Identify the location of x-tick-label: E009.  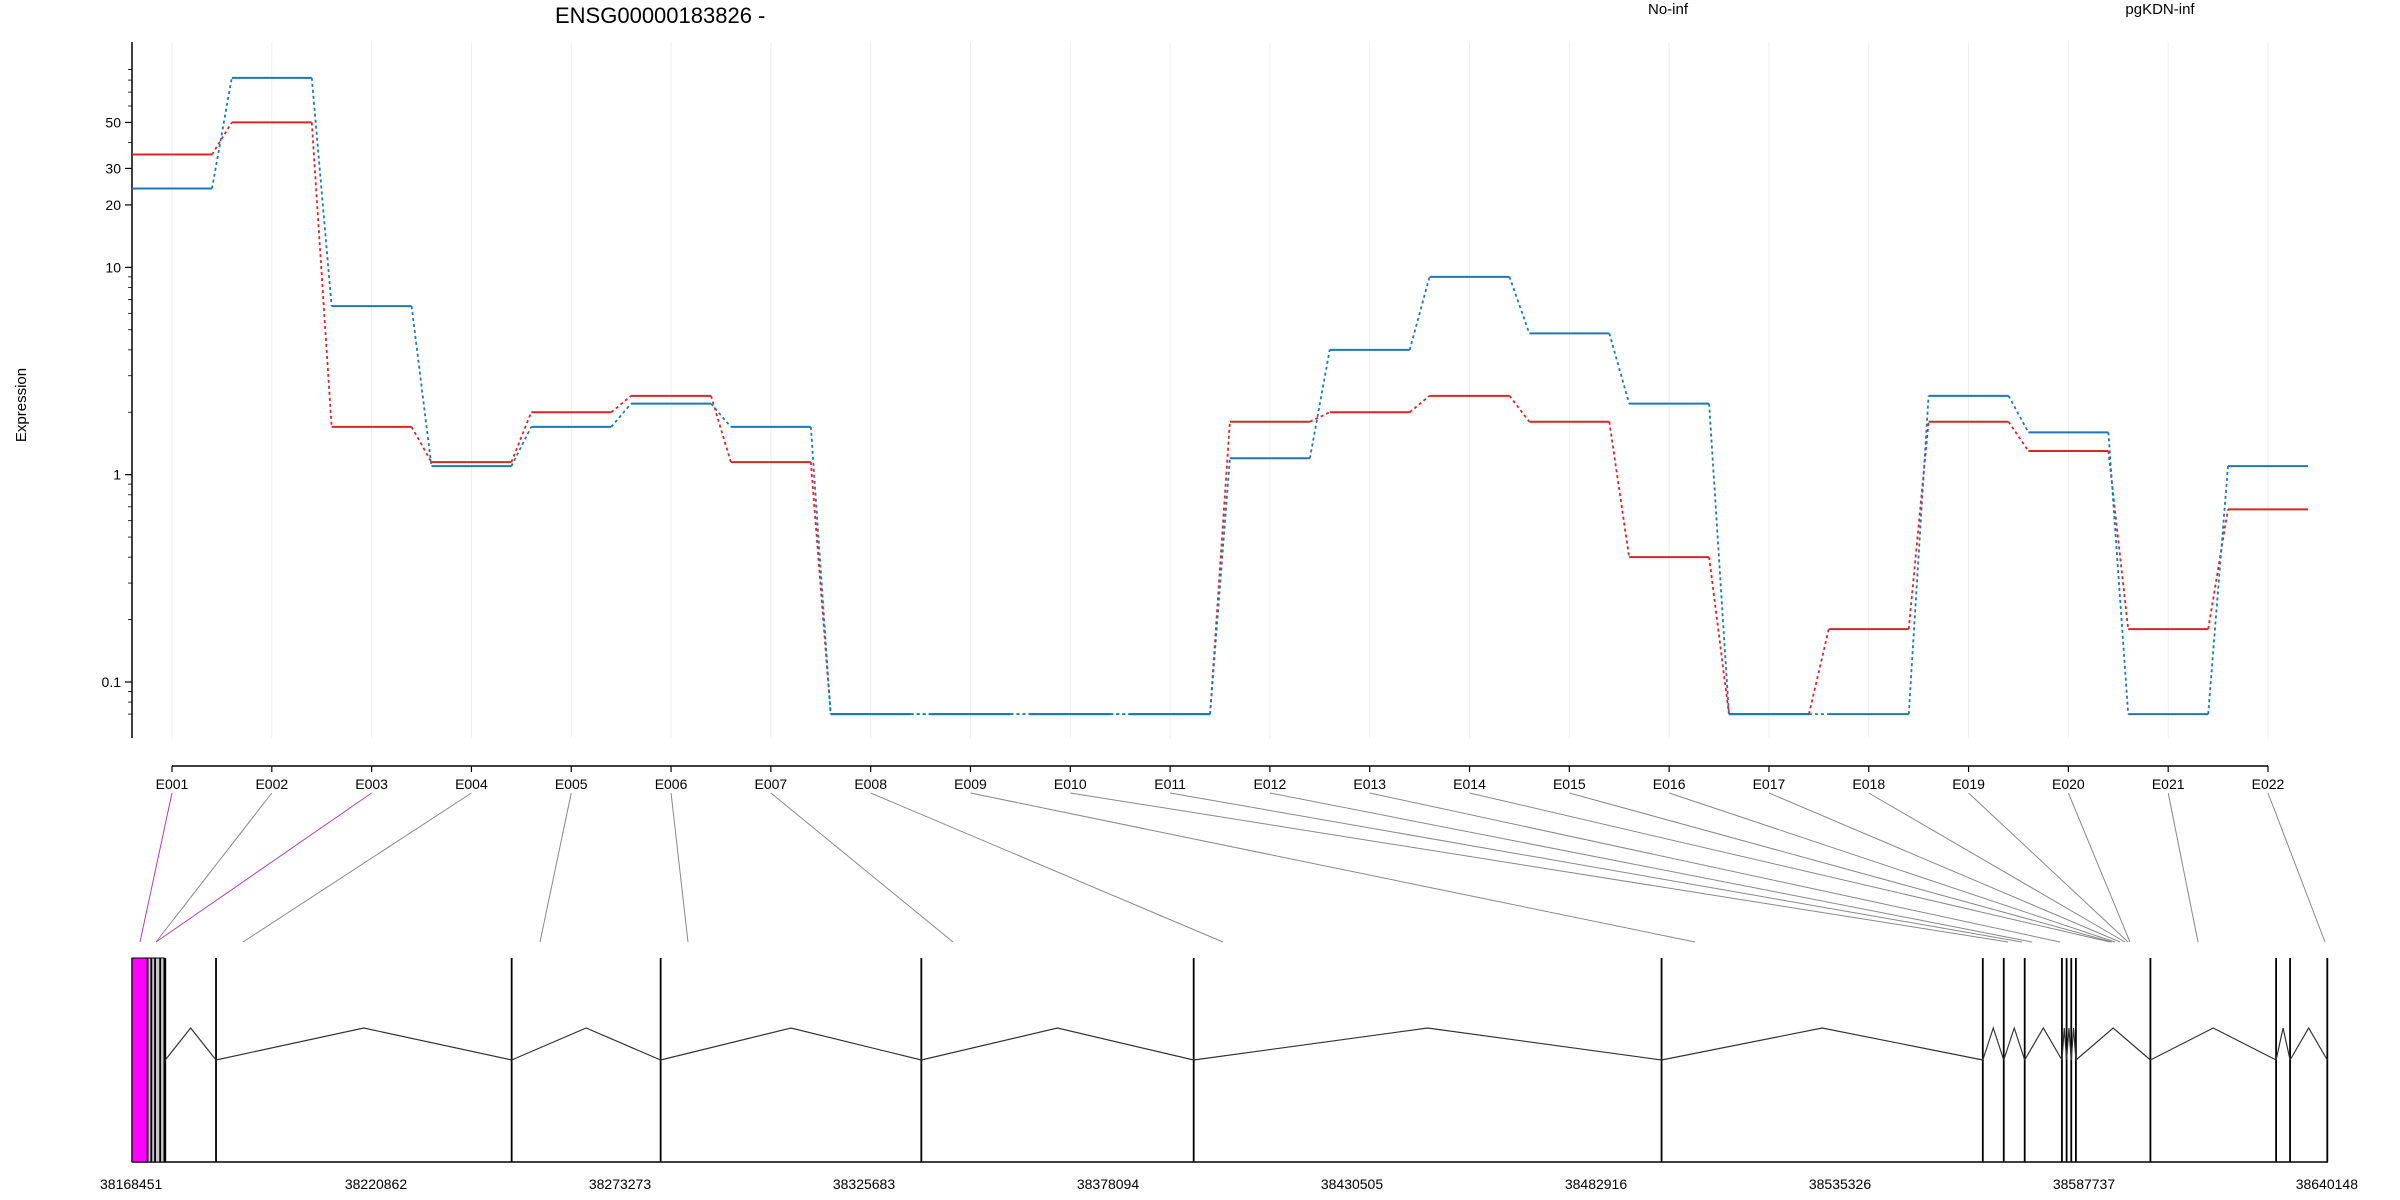
(970, 784).